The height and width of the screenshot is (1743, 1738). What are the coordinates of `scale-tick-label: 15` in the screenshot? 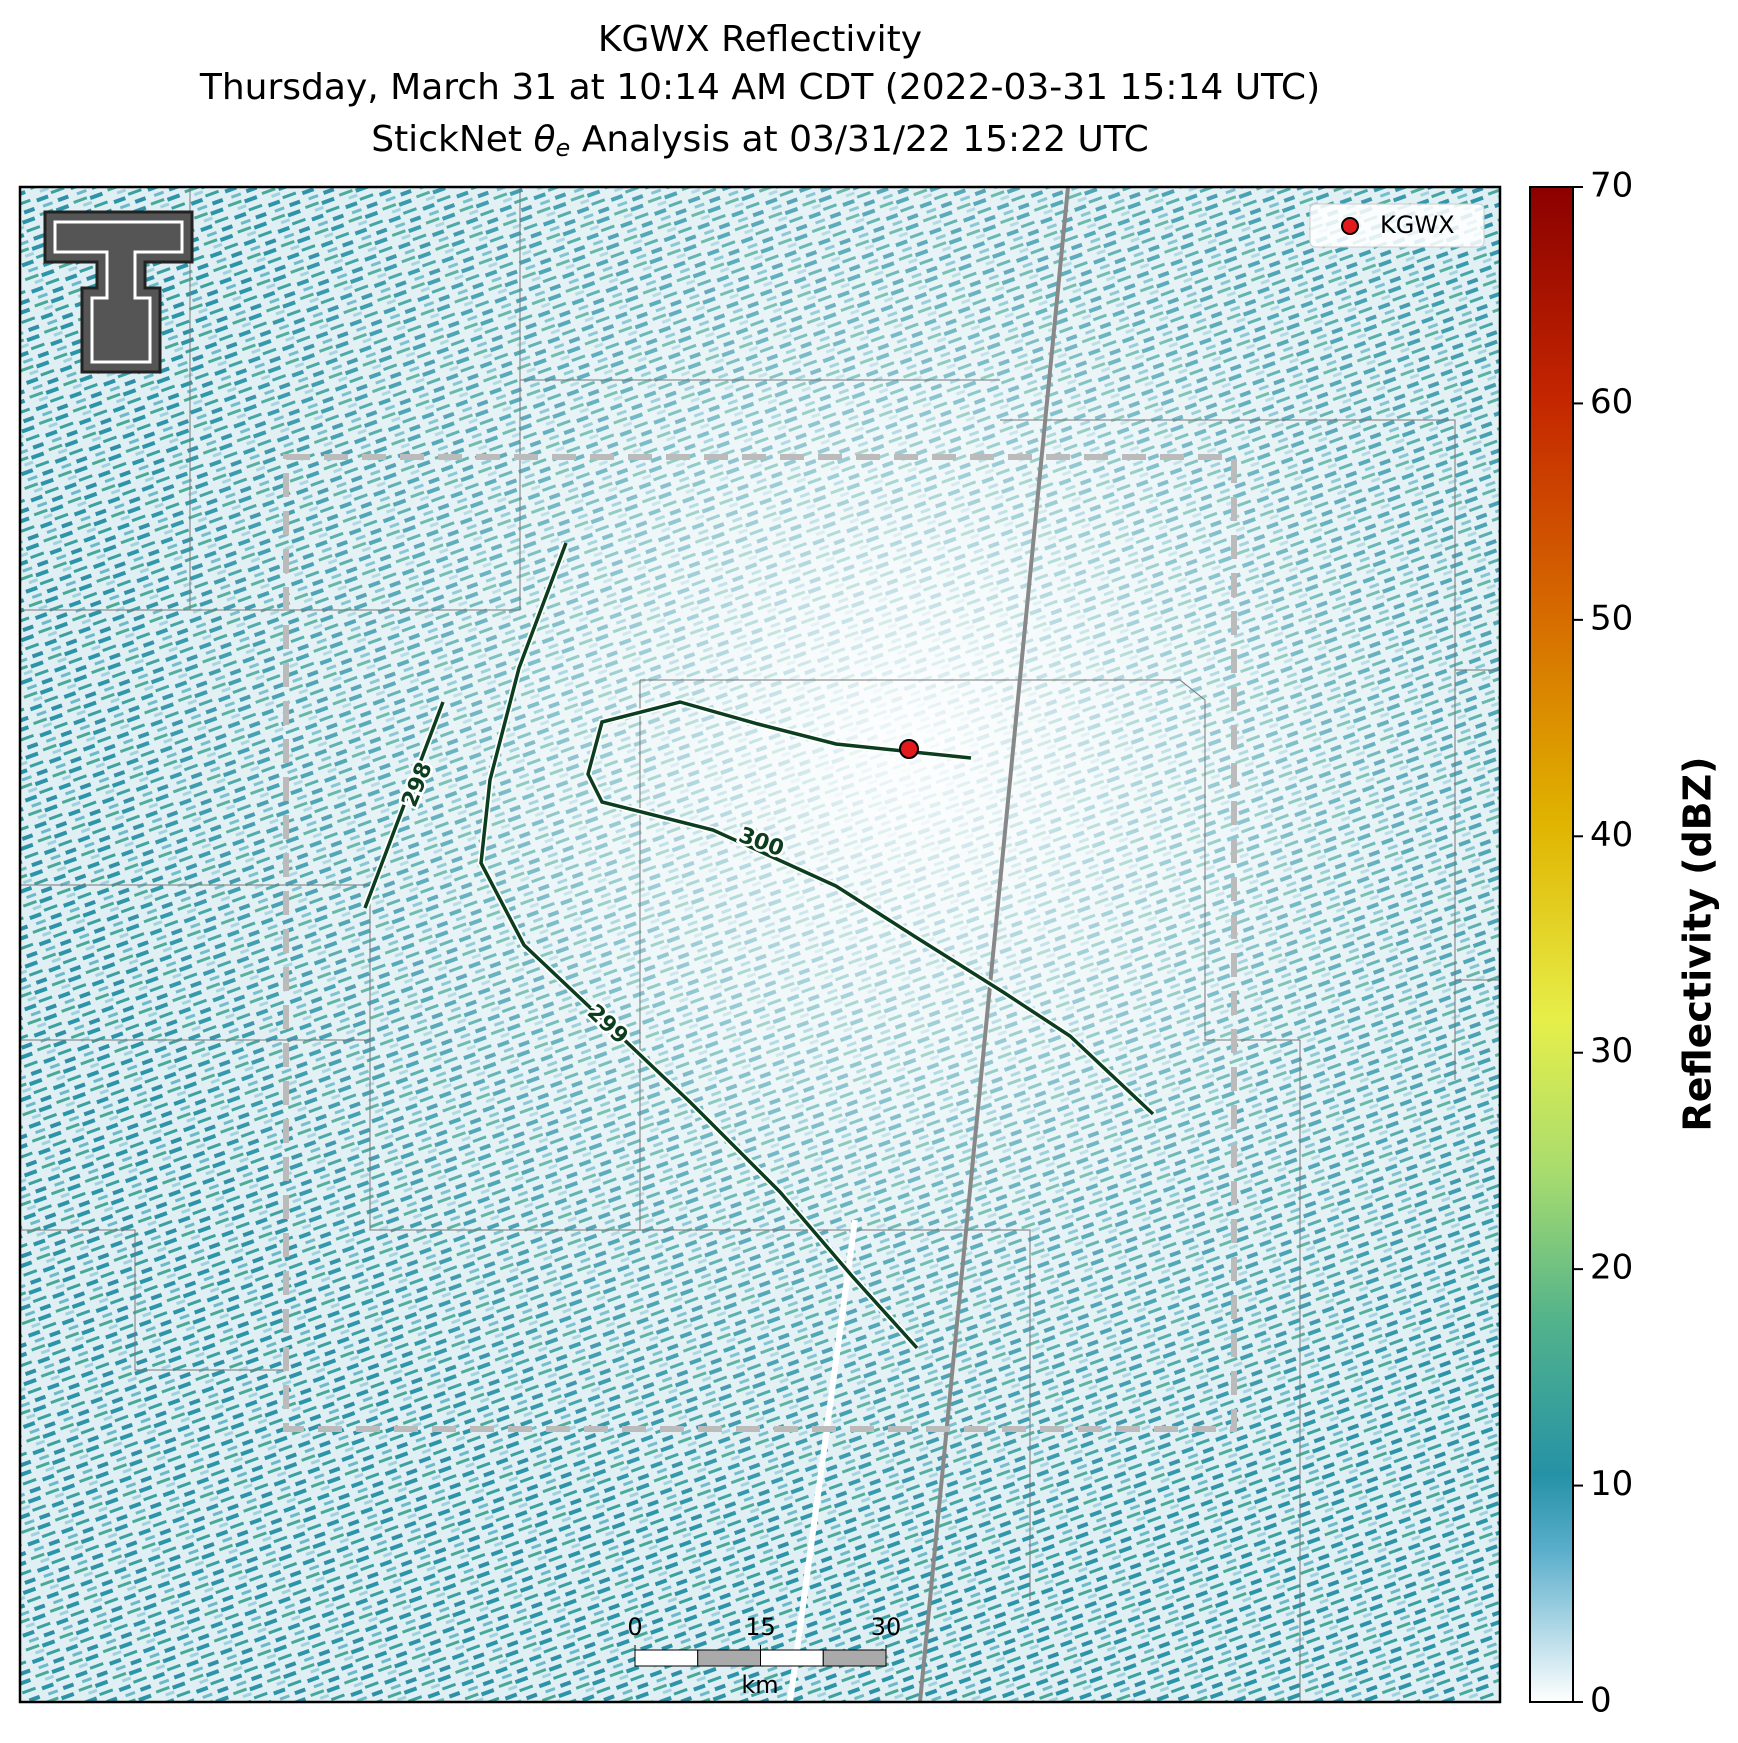 It's located at (760, 1627).